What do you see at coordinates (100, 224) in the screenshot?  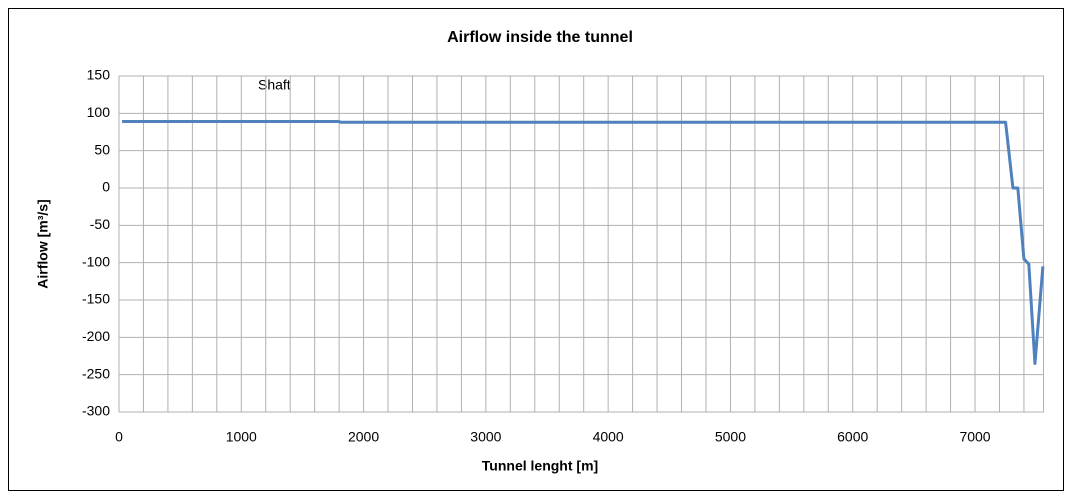 I see `y-tick-label: -50` at bounding box center [100, 224].